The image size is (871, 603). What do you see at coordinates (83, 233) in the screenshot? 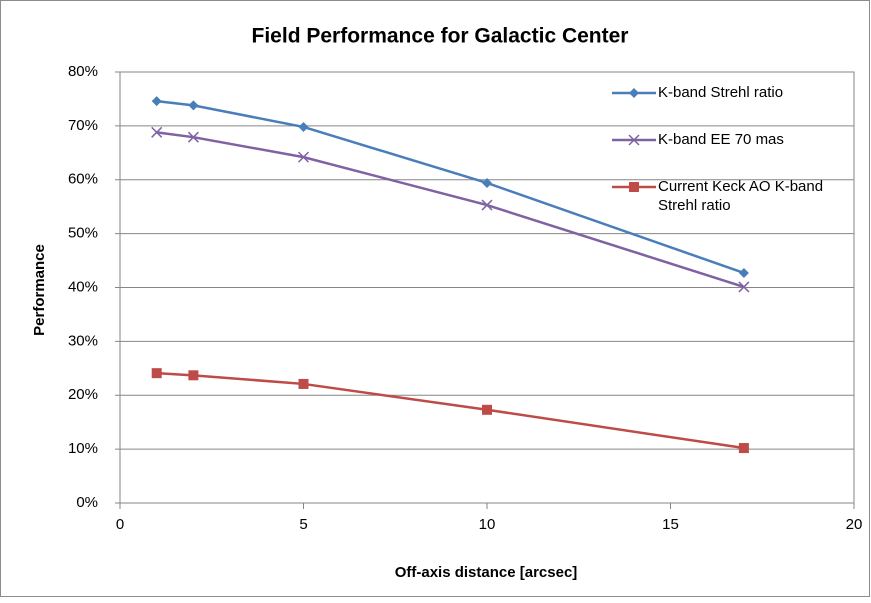
I see `y-tick-label: 50%` at bounding box center [83, 233].